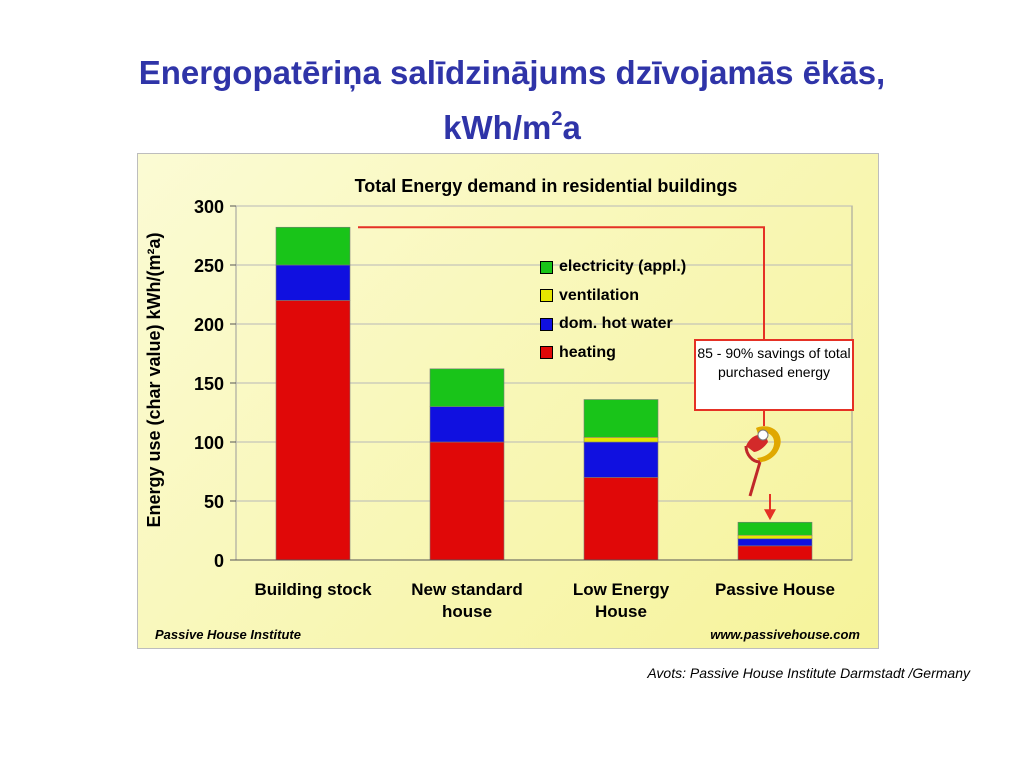 This screenshot has height=768, width=1024. I want to click on y-tick-label: 300, so click(209, 207).